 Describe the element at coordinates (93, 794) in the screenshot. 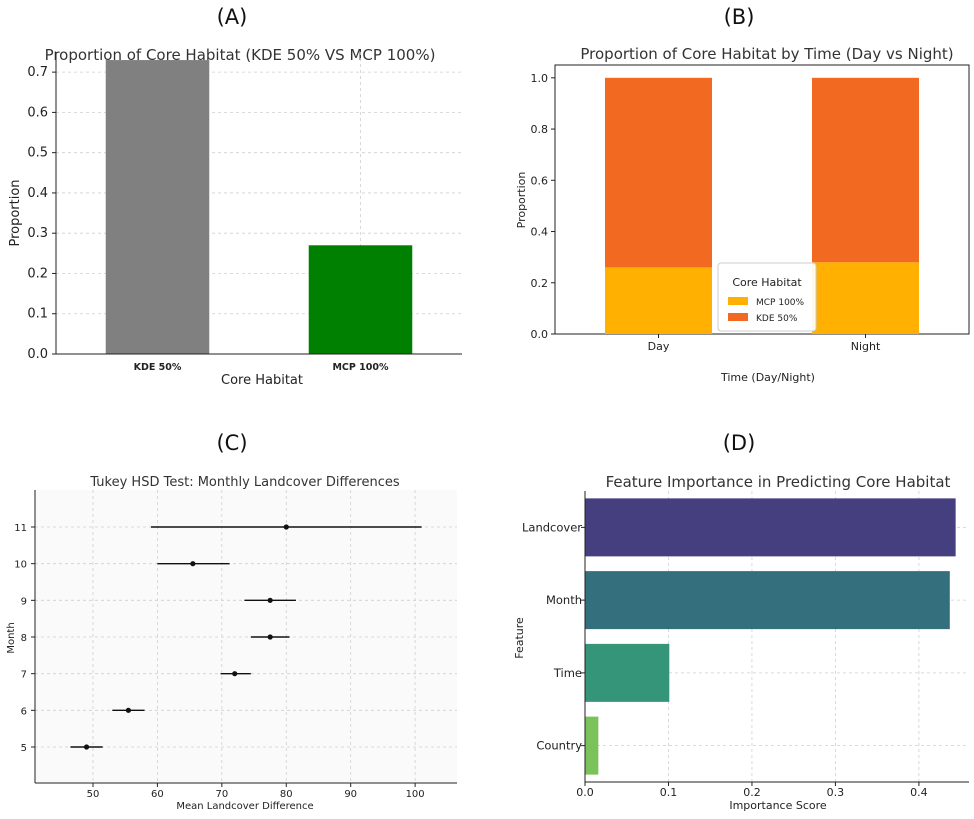

I see `chart-c-x-tick-label: 50` at that location.